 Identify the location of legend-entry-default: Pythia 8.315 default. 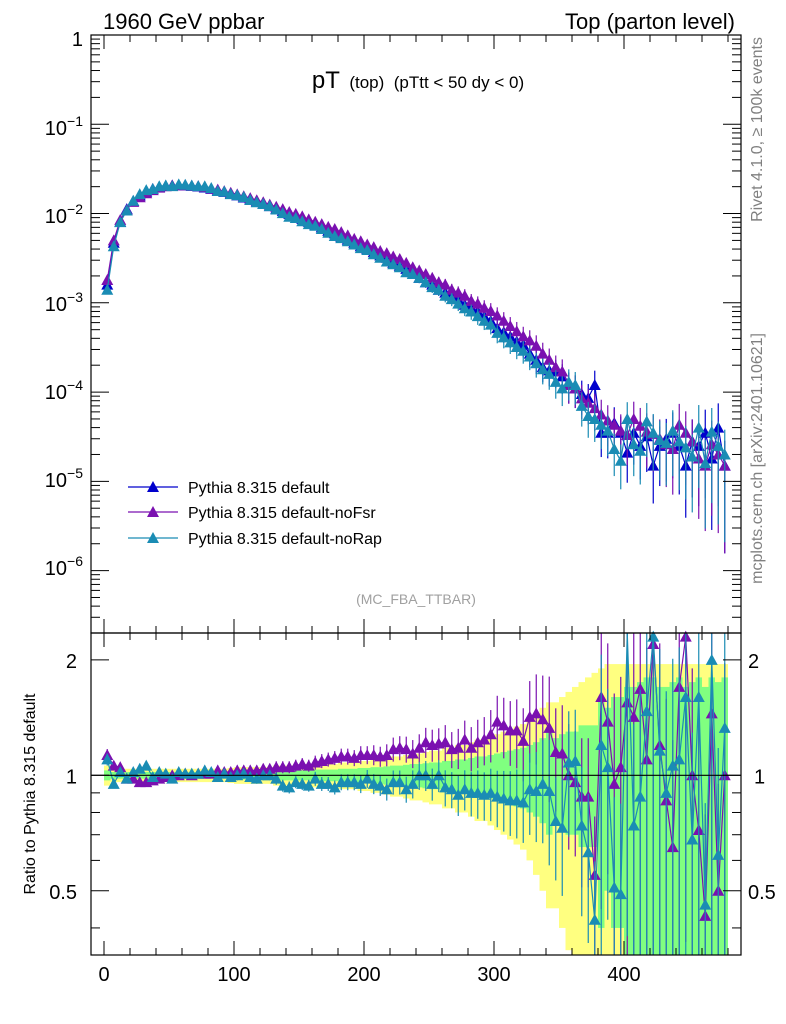
(229, 488).